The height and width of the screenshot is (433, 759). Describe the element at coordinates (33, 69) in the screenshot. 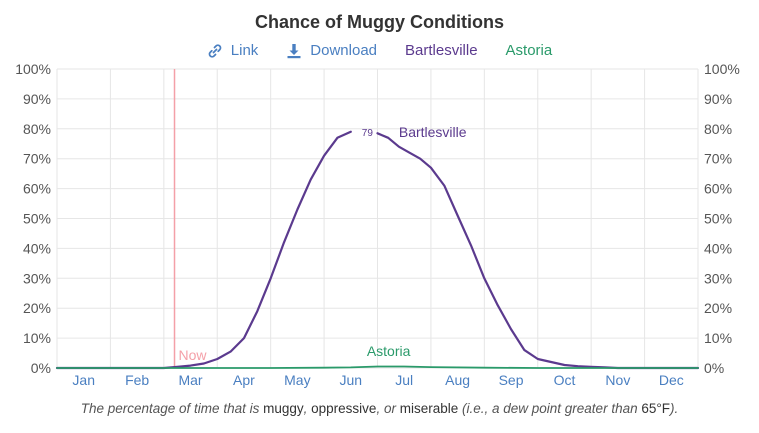

I see `y-tick-label-left: 100%` at that location.